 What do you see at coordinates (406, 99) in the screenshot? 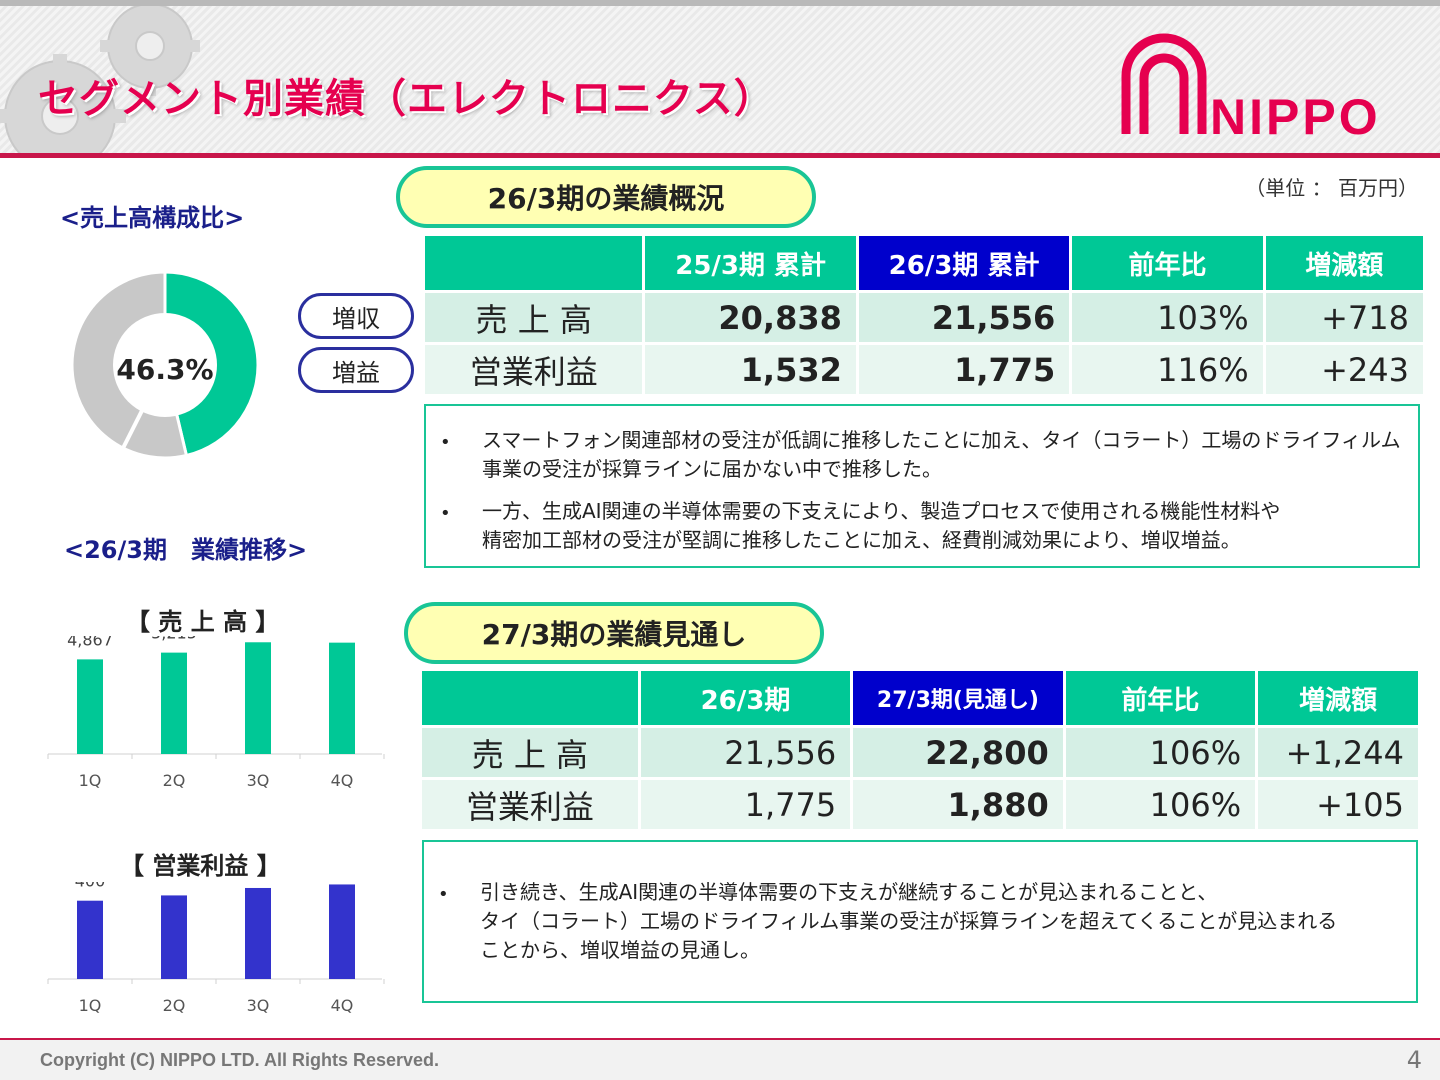
I see `page-title: セグメント別業績（エレクトロニクス）` at bounding box center [406, 99].